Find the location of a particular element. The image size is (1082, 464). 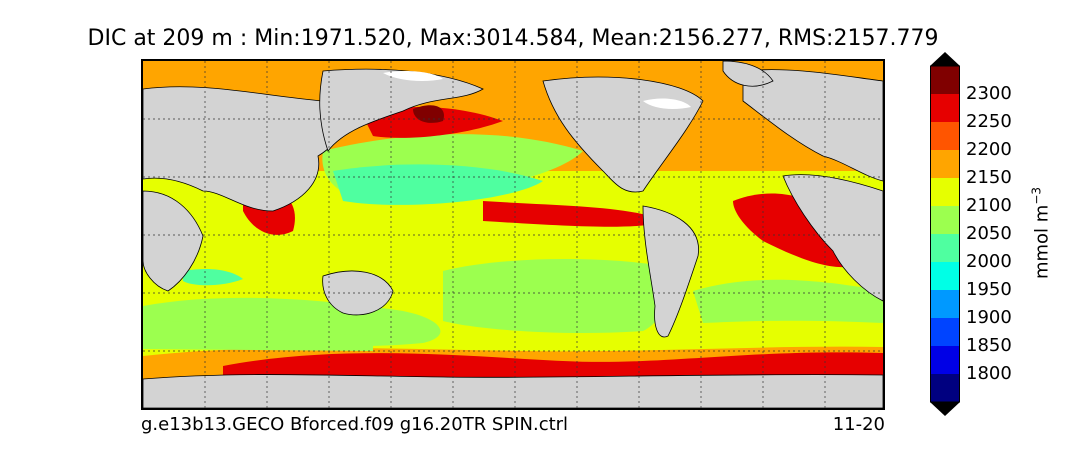

colorbar-tick-label: 1900 is located at coordinates (989, 317).